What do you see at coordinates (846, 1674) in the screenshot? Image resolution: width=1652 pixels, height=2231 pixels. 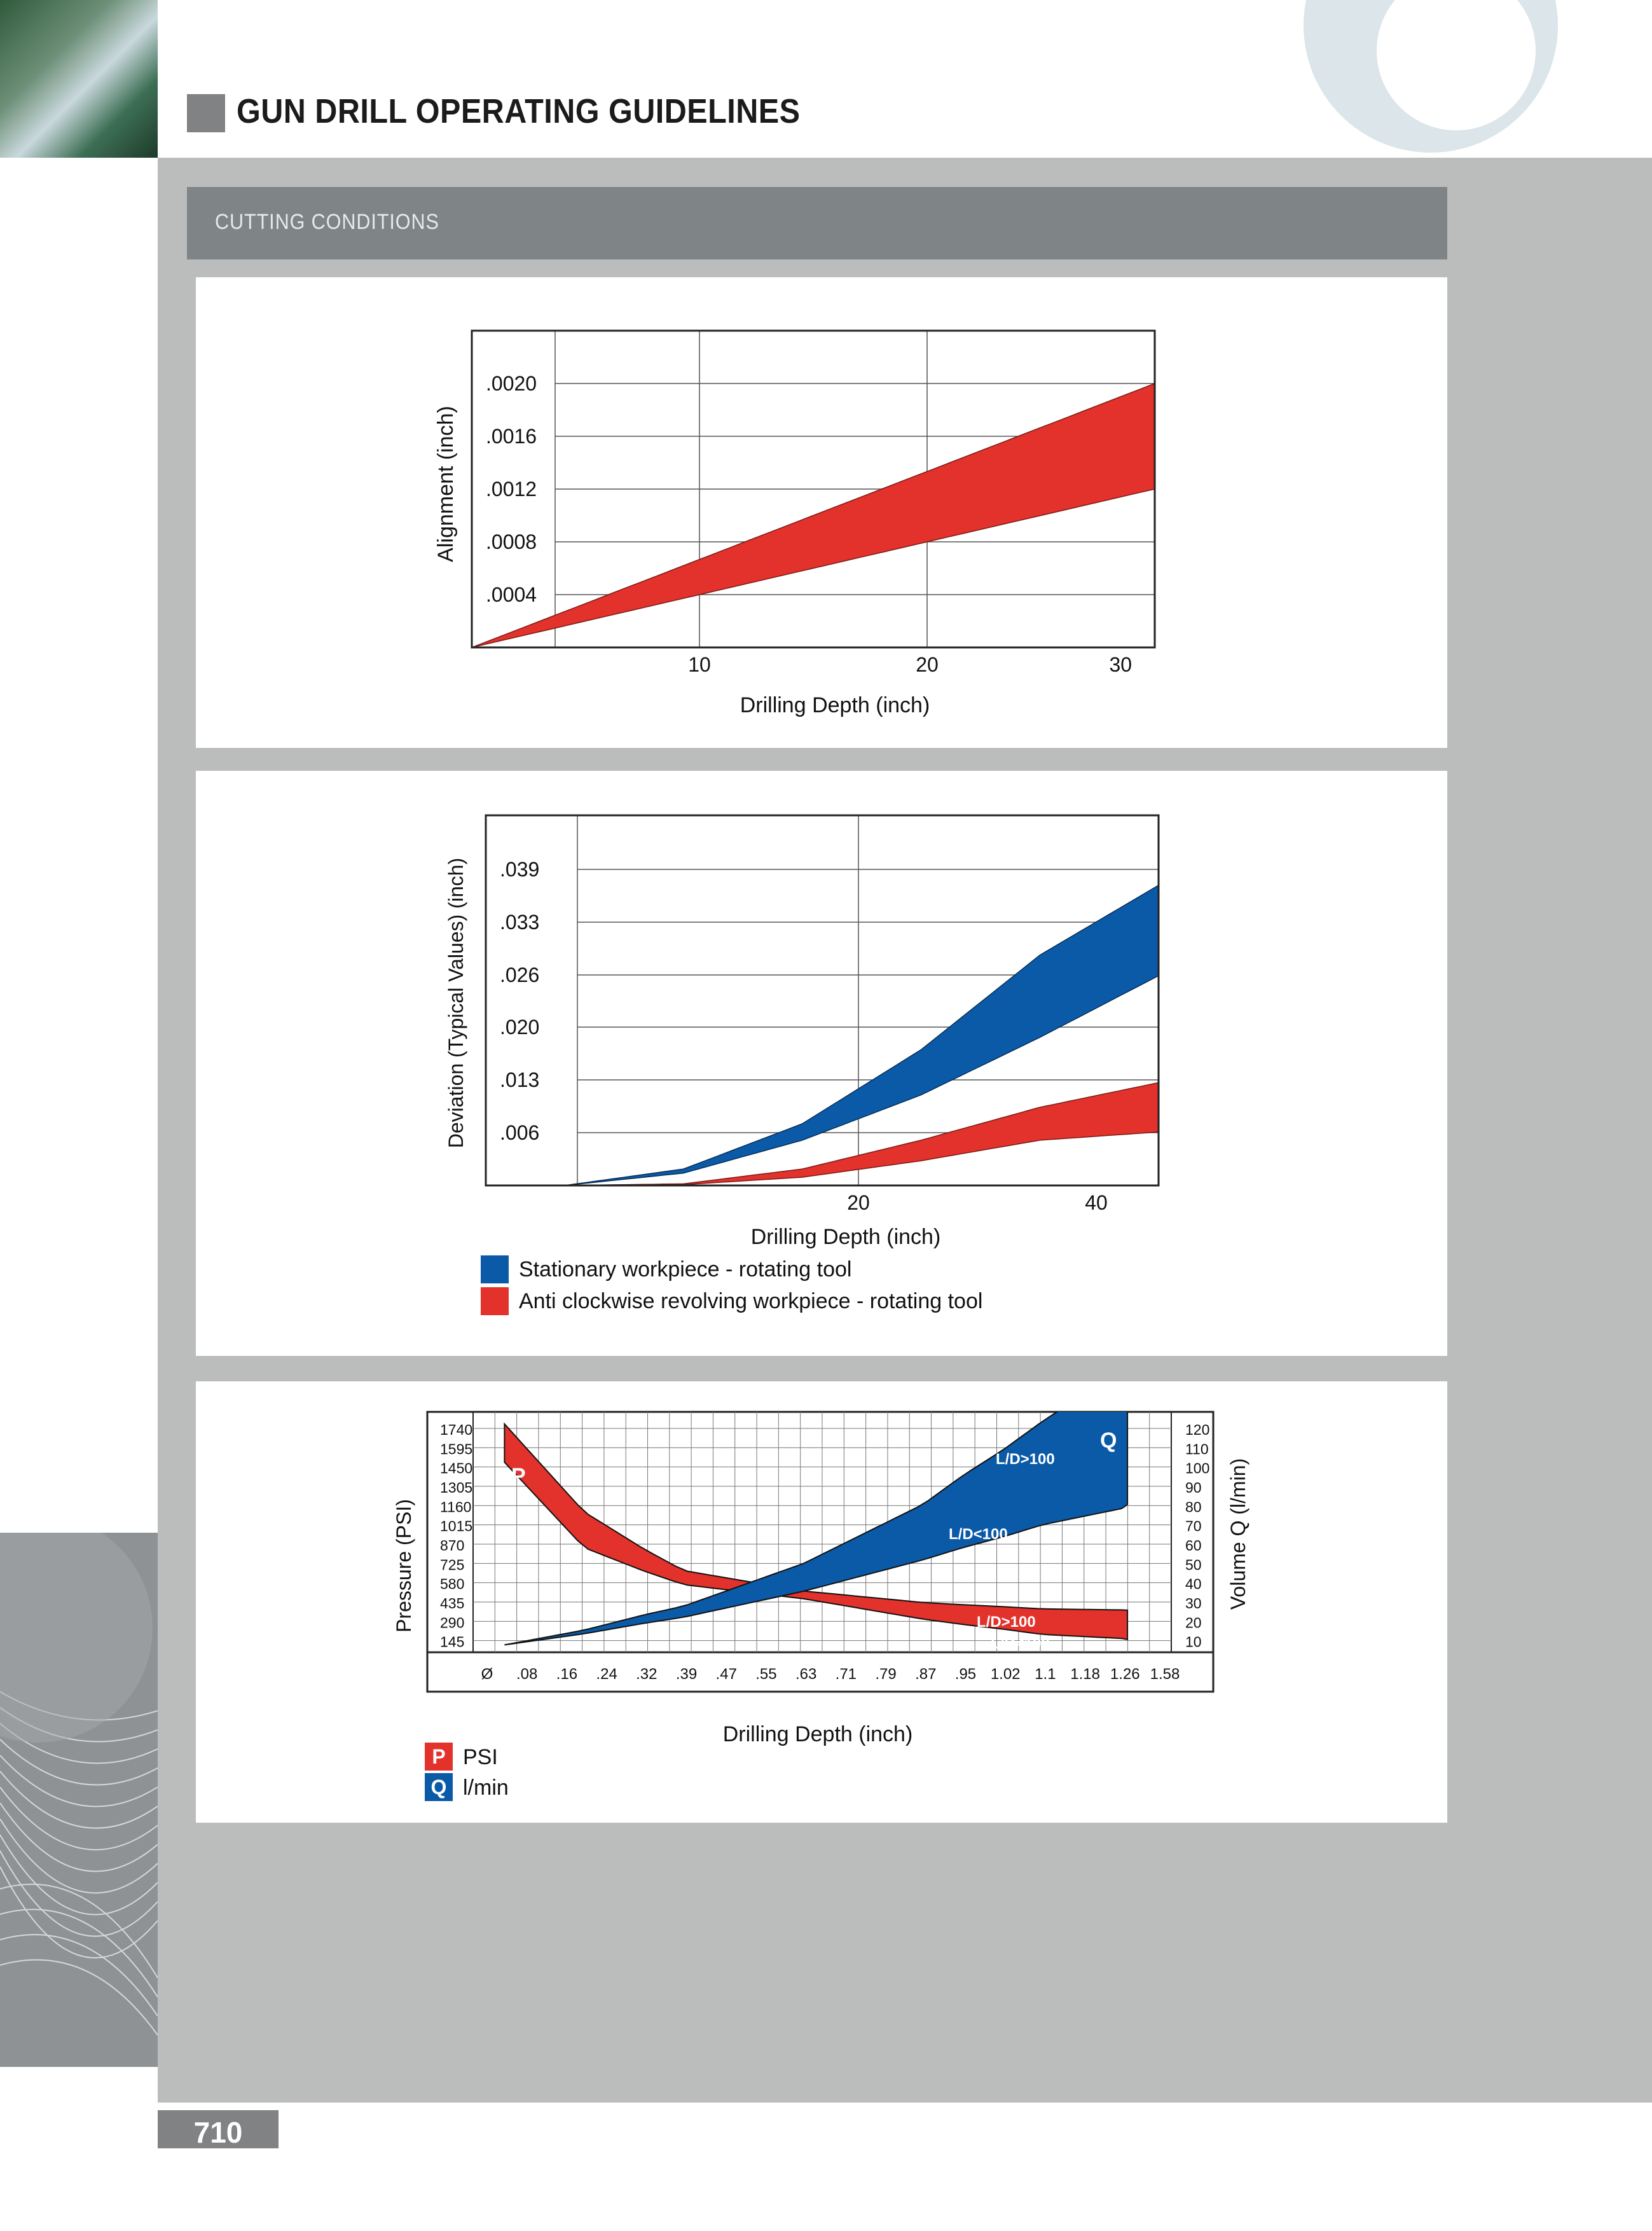 I see `x-tick-label: .71` at bounding box center [846, 1674].